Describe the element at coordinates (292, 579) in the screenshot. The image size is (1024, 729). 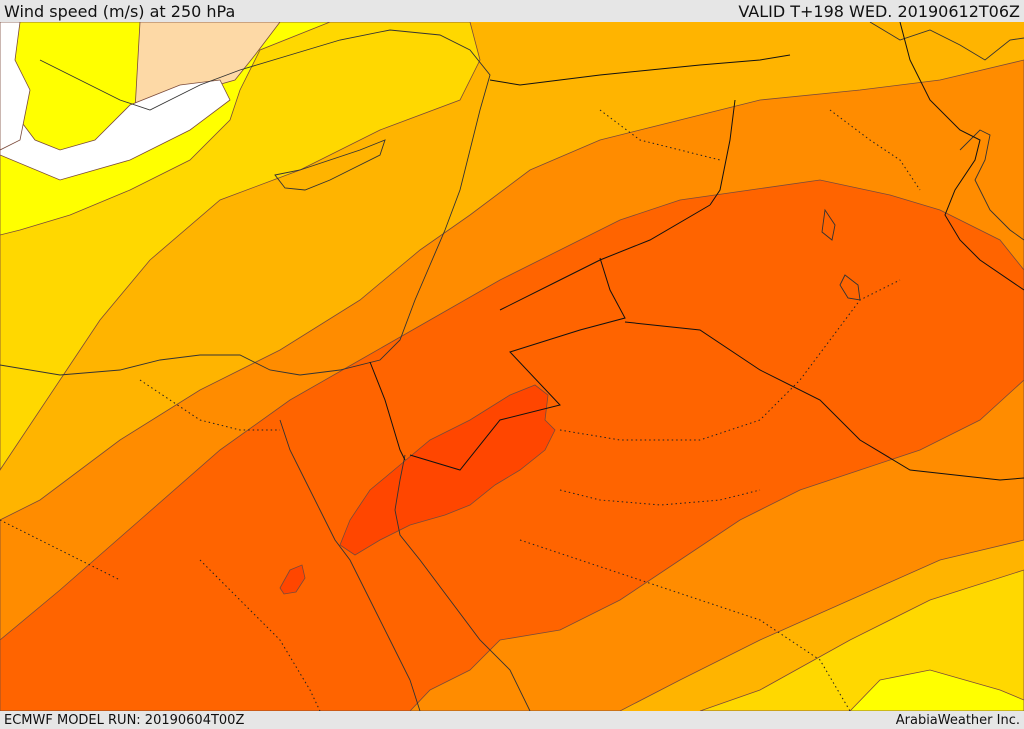
I see `band-red-orange-spot` at that location.